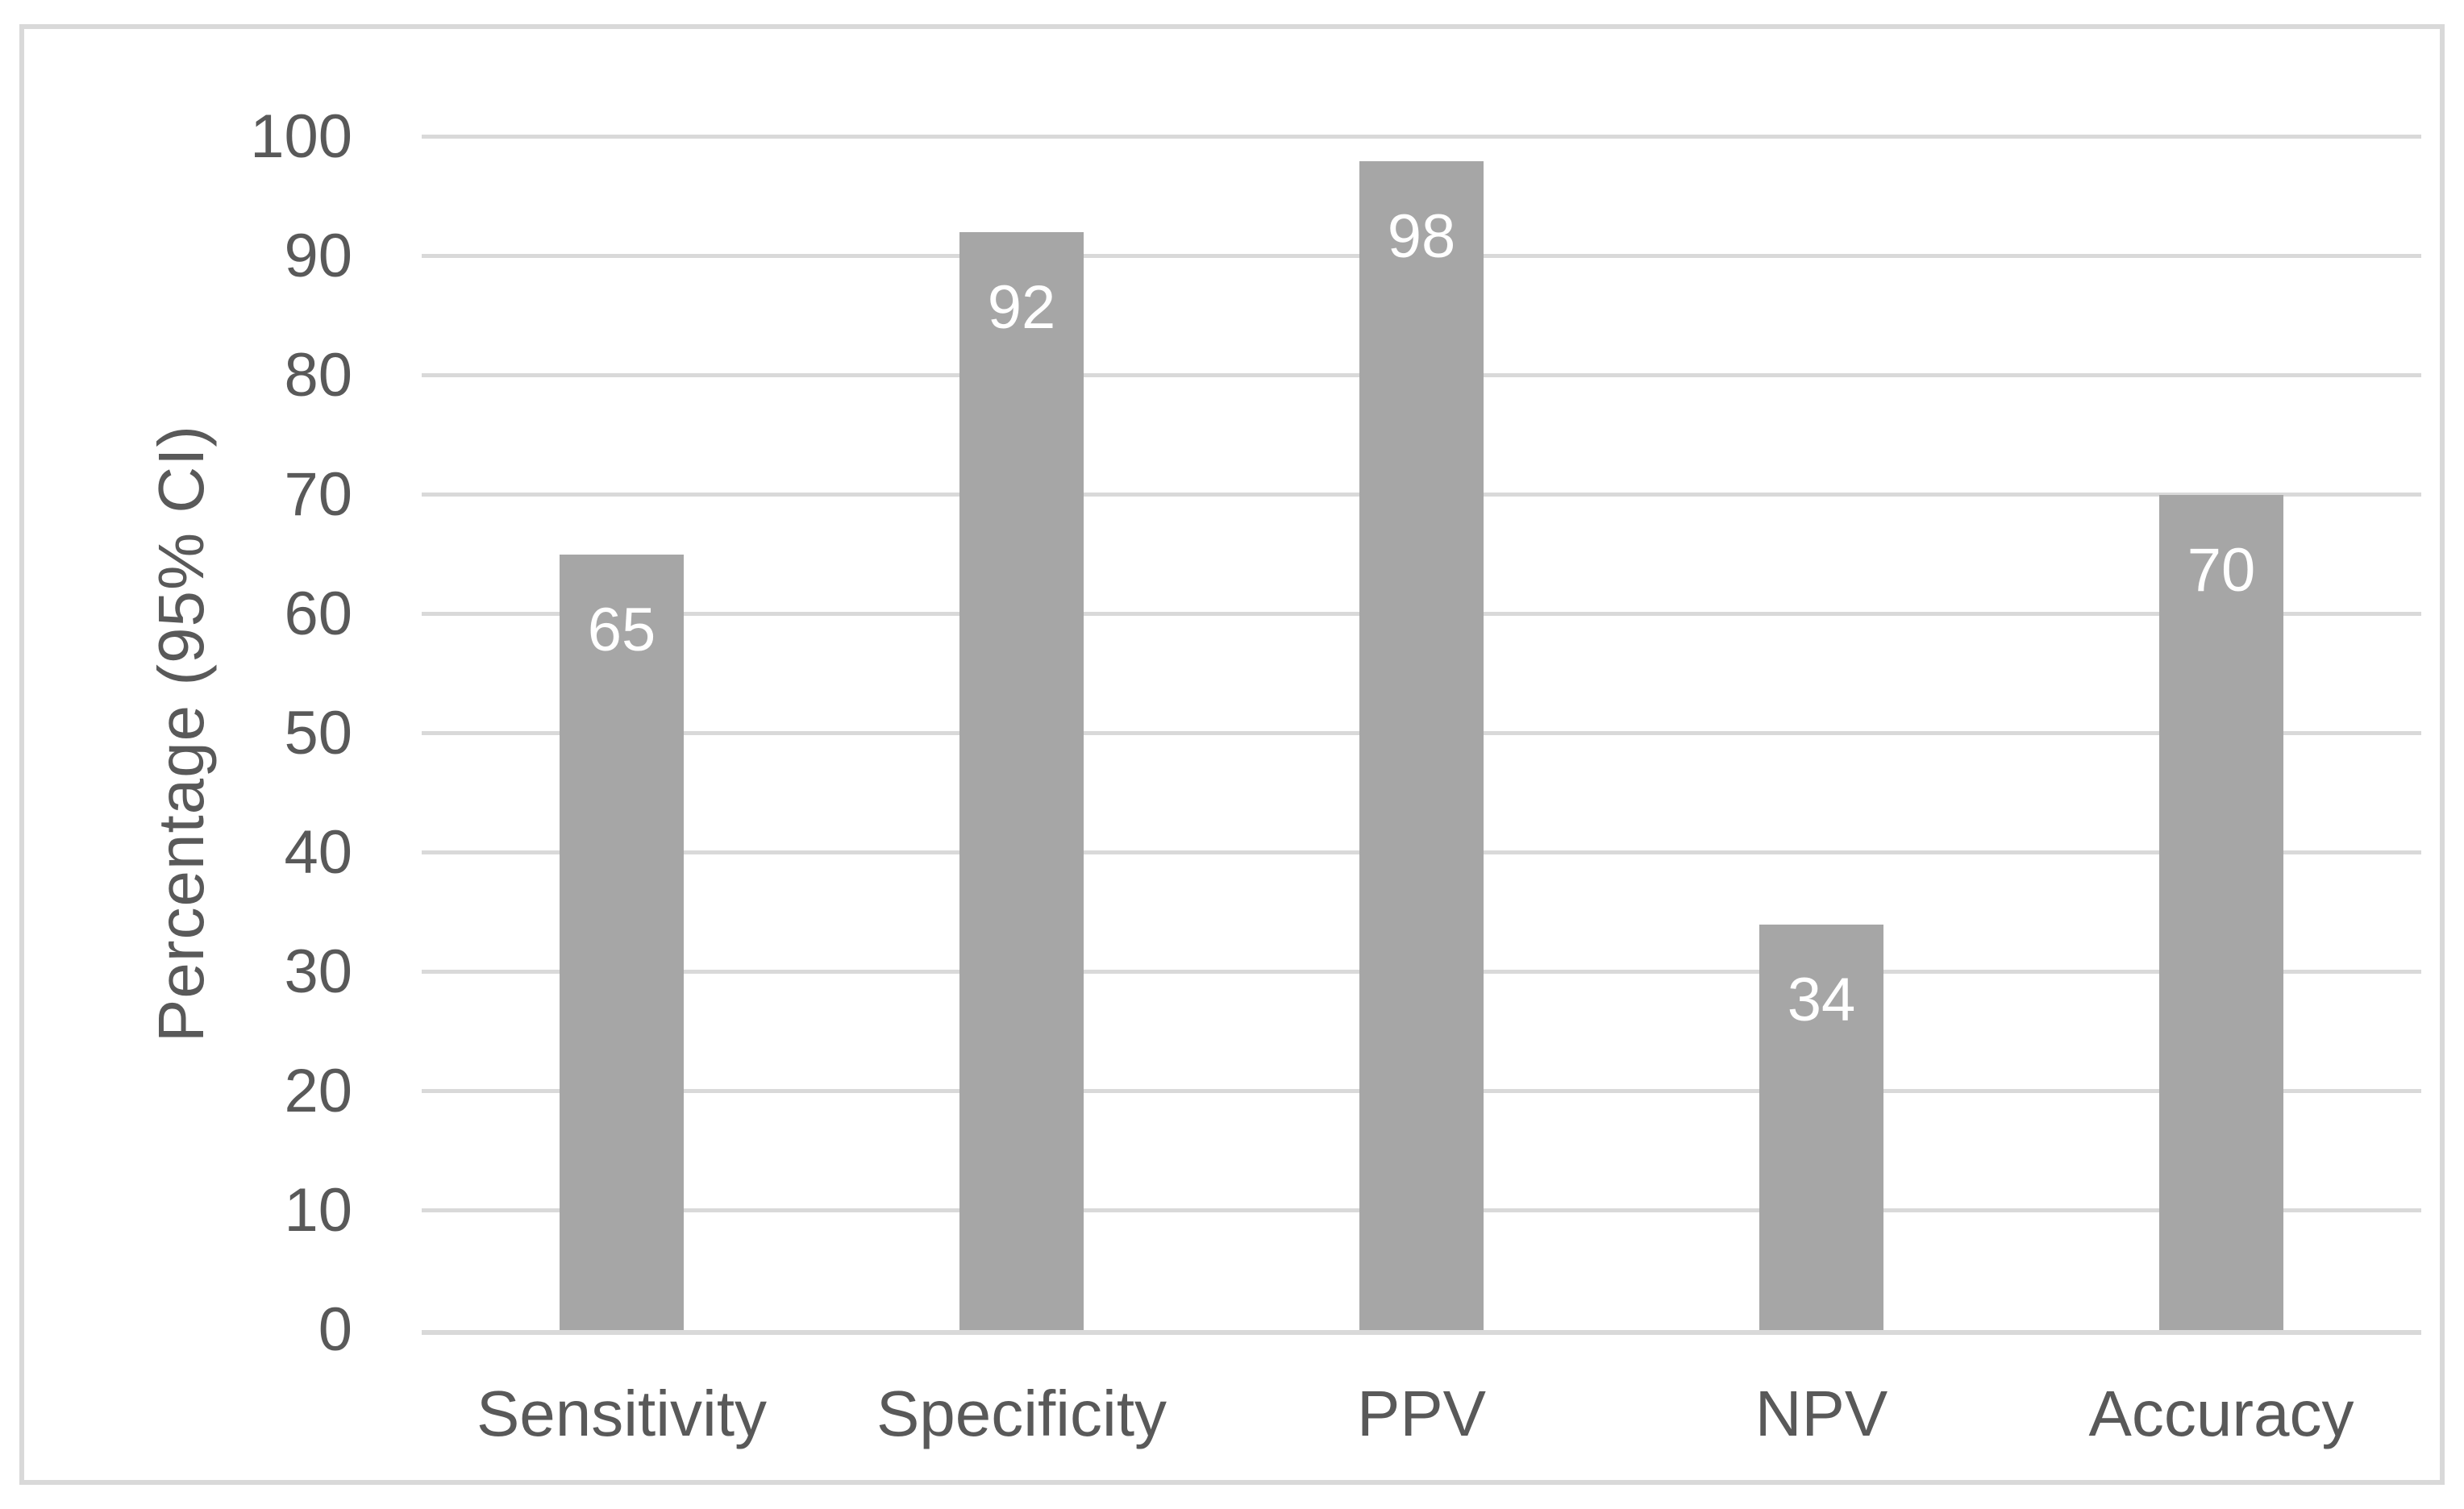 Image resolution: width=2464 pixels, height=1509 pixels. What do you see at coordinates (318, 1210) in the screenshot?
I see `y-tick-label: 10` at bounding box center [318, 1210].